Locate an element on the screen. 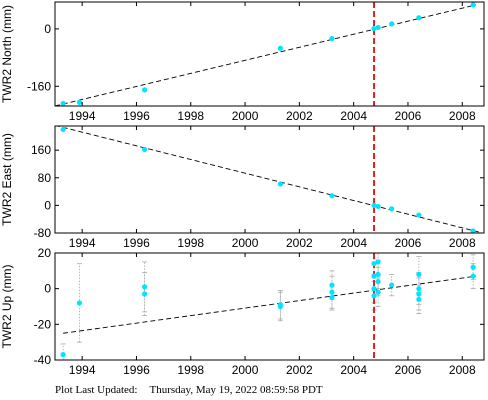 The height and width of the screenshot is (400, 488). footer-timestamp: Thursday, May 19, 2022 08:59:58 PDT is located at coordinates (236, 390).